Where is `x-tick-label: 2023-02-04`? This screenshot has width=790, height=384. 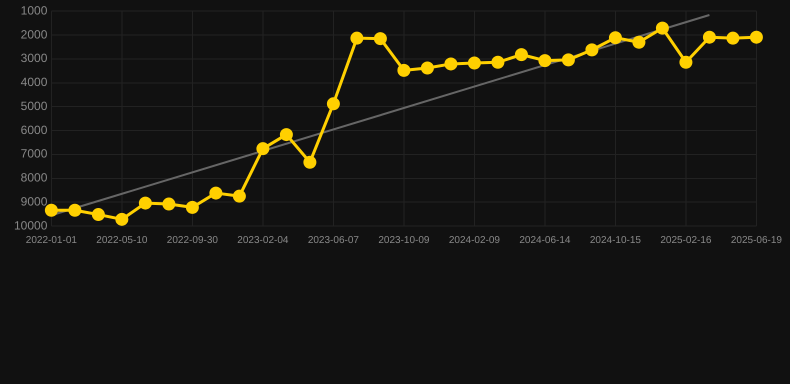 x-tick-label: 2023-02-04 is located at coordinates (263, 240).